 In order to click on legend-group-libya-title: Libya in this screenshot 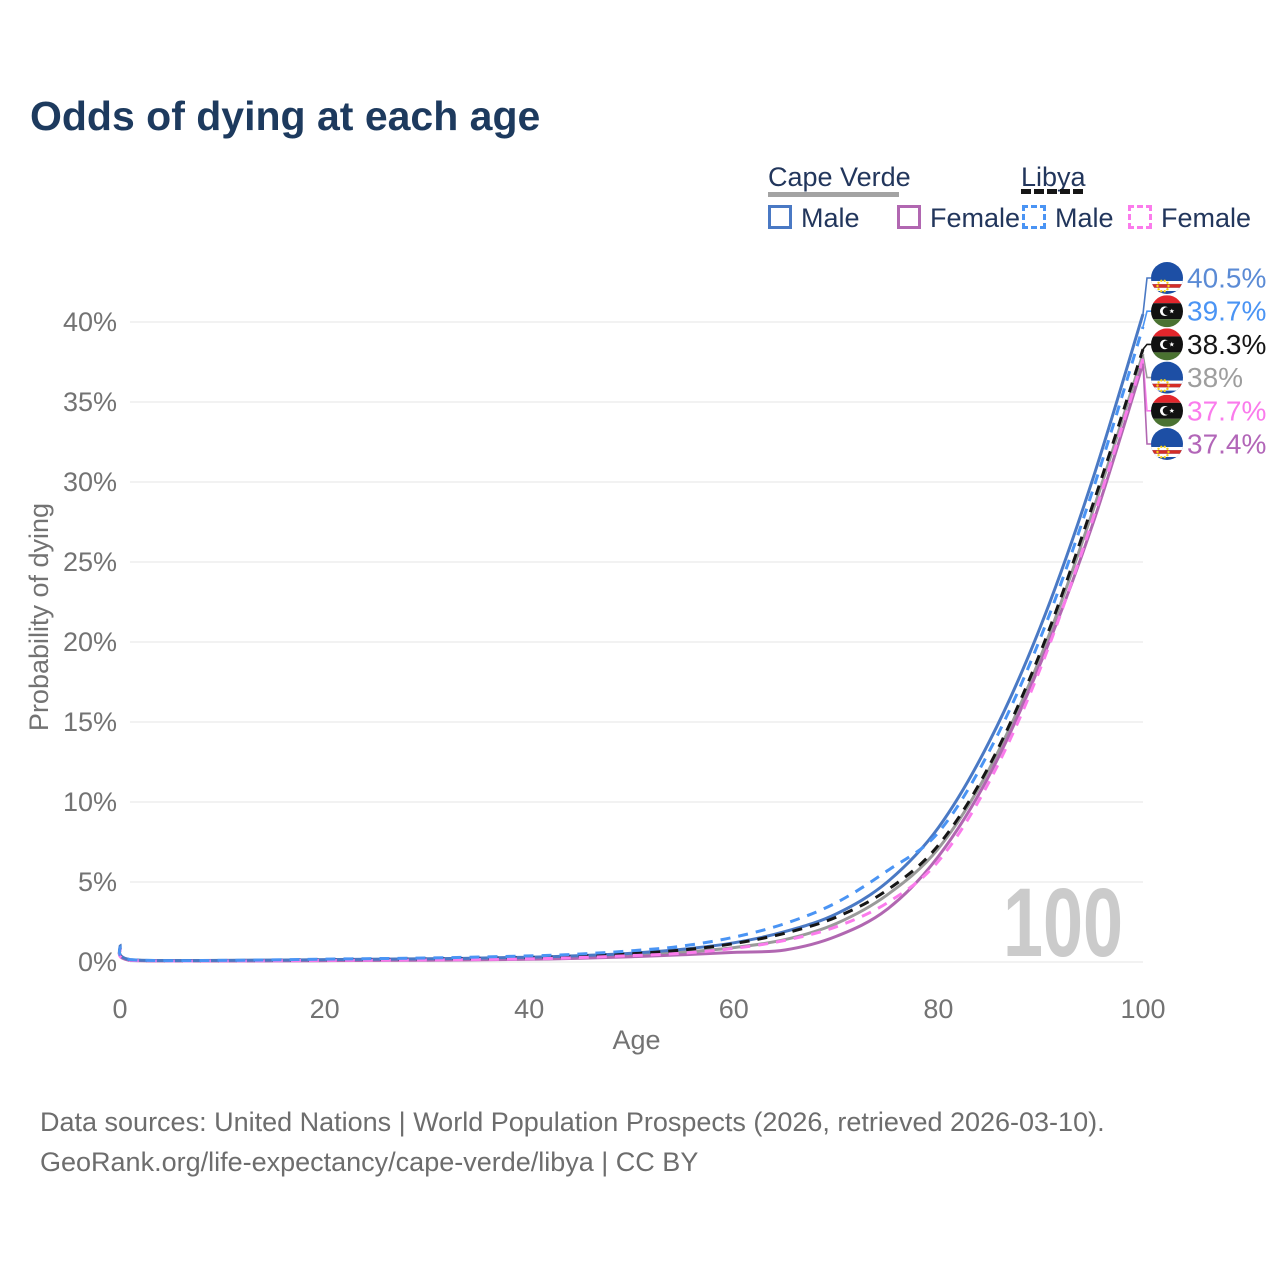, I will do `click(1053, 177)`.